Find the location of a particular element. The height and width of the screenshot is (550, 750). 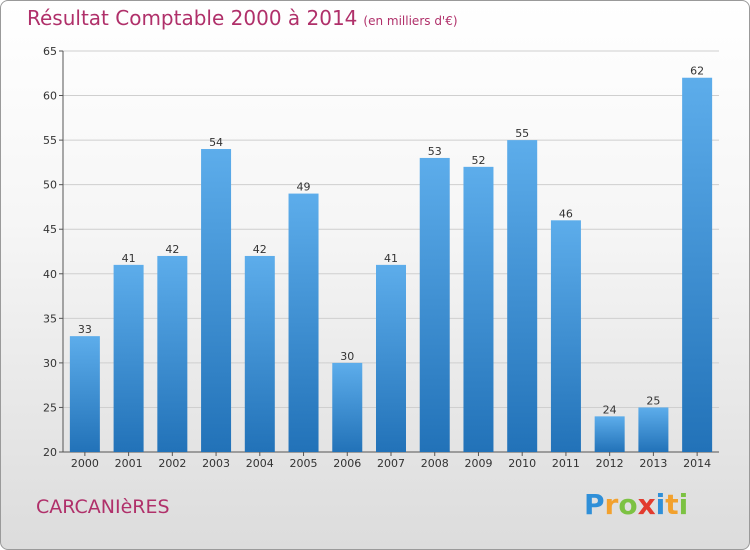

x-tick-label: 2011 is located at coordinates (566, 463).